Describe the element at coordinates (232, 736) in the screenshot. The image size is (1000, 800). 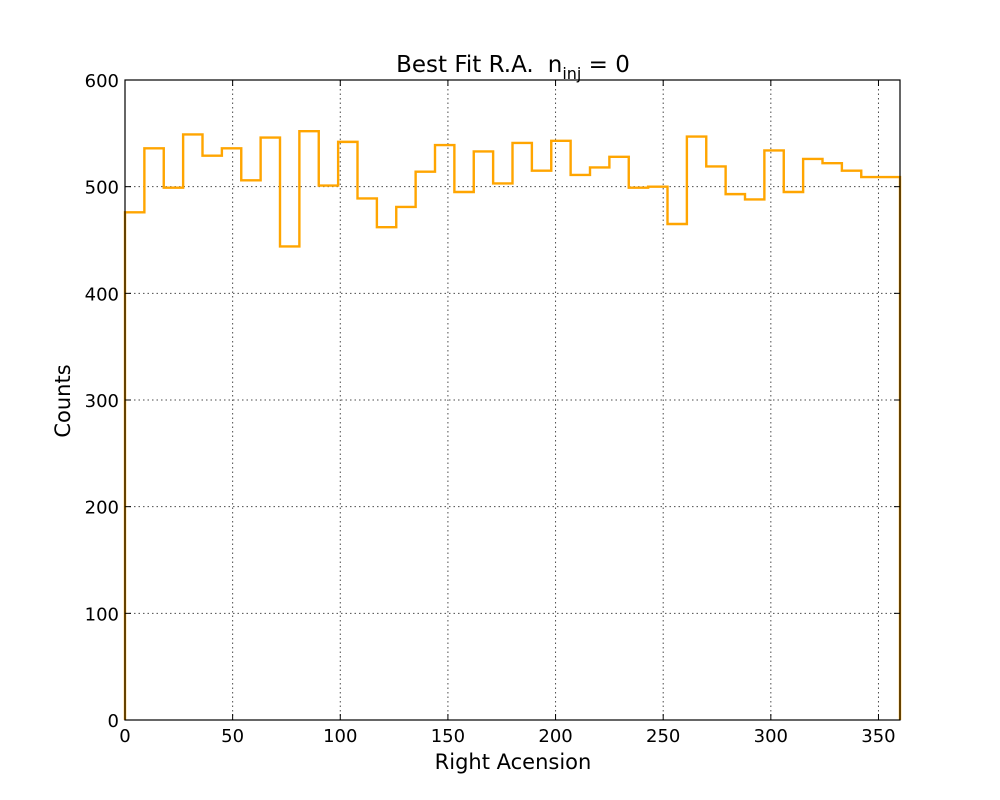
I see `x-tick-label: 50` at that location.